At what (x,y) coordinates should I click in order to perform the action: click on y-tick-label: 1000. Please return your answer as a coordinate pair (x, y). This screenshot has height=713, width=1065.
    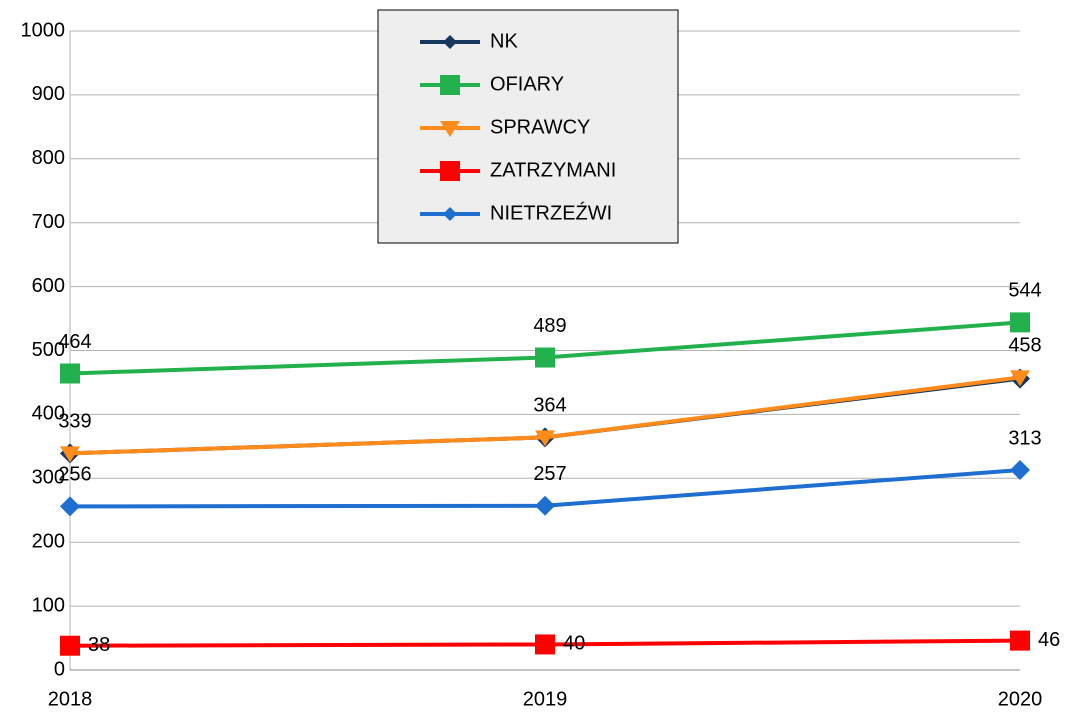
    Looking at the image, I should click on (43, 30).